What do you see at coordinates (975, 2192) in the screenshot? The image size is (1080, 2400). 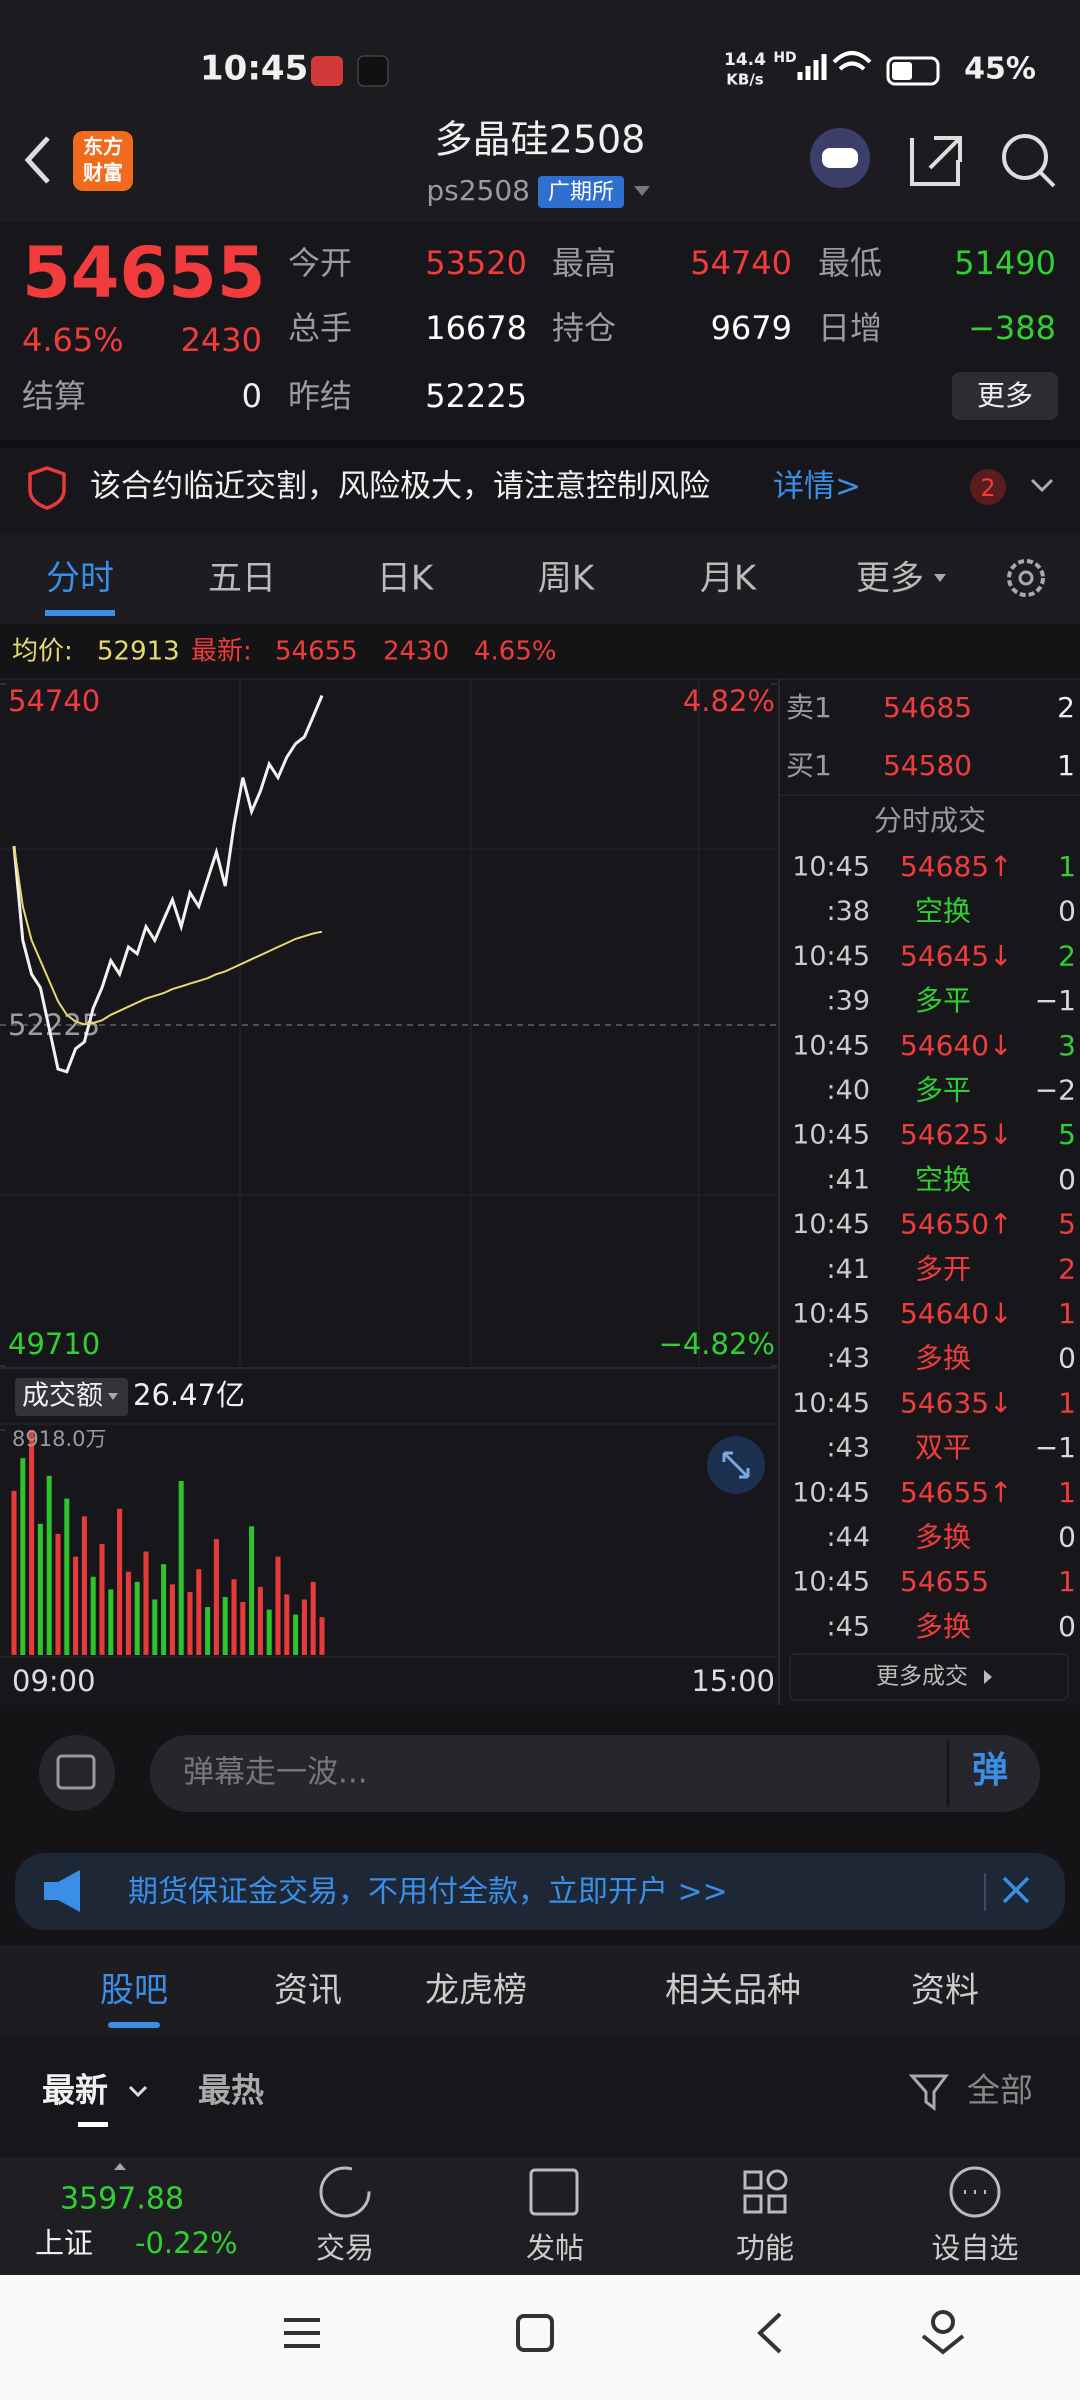 I see `watchlist-icon` at bounding box center [975, 2192].